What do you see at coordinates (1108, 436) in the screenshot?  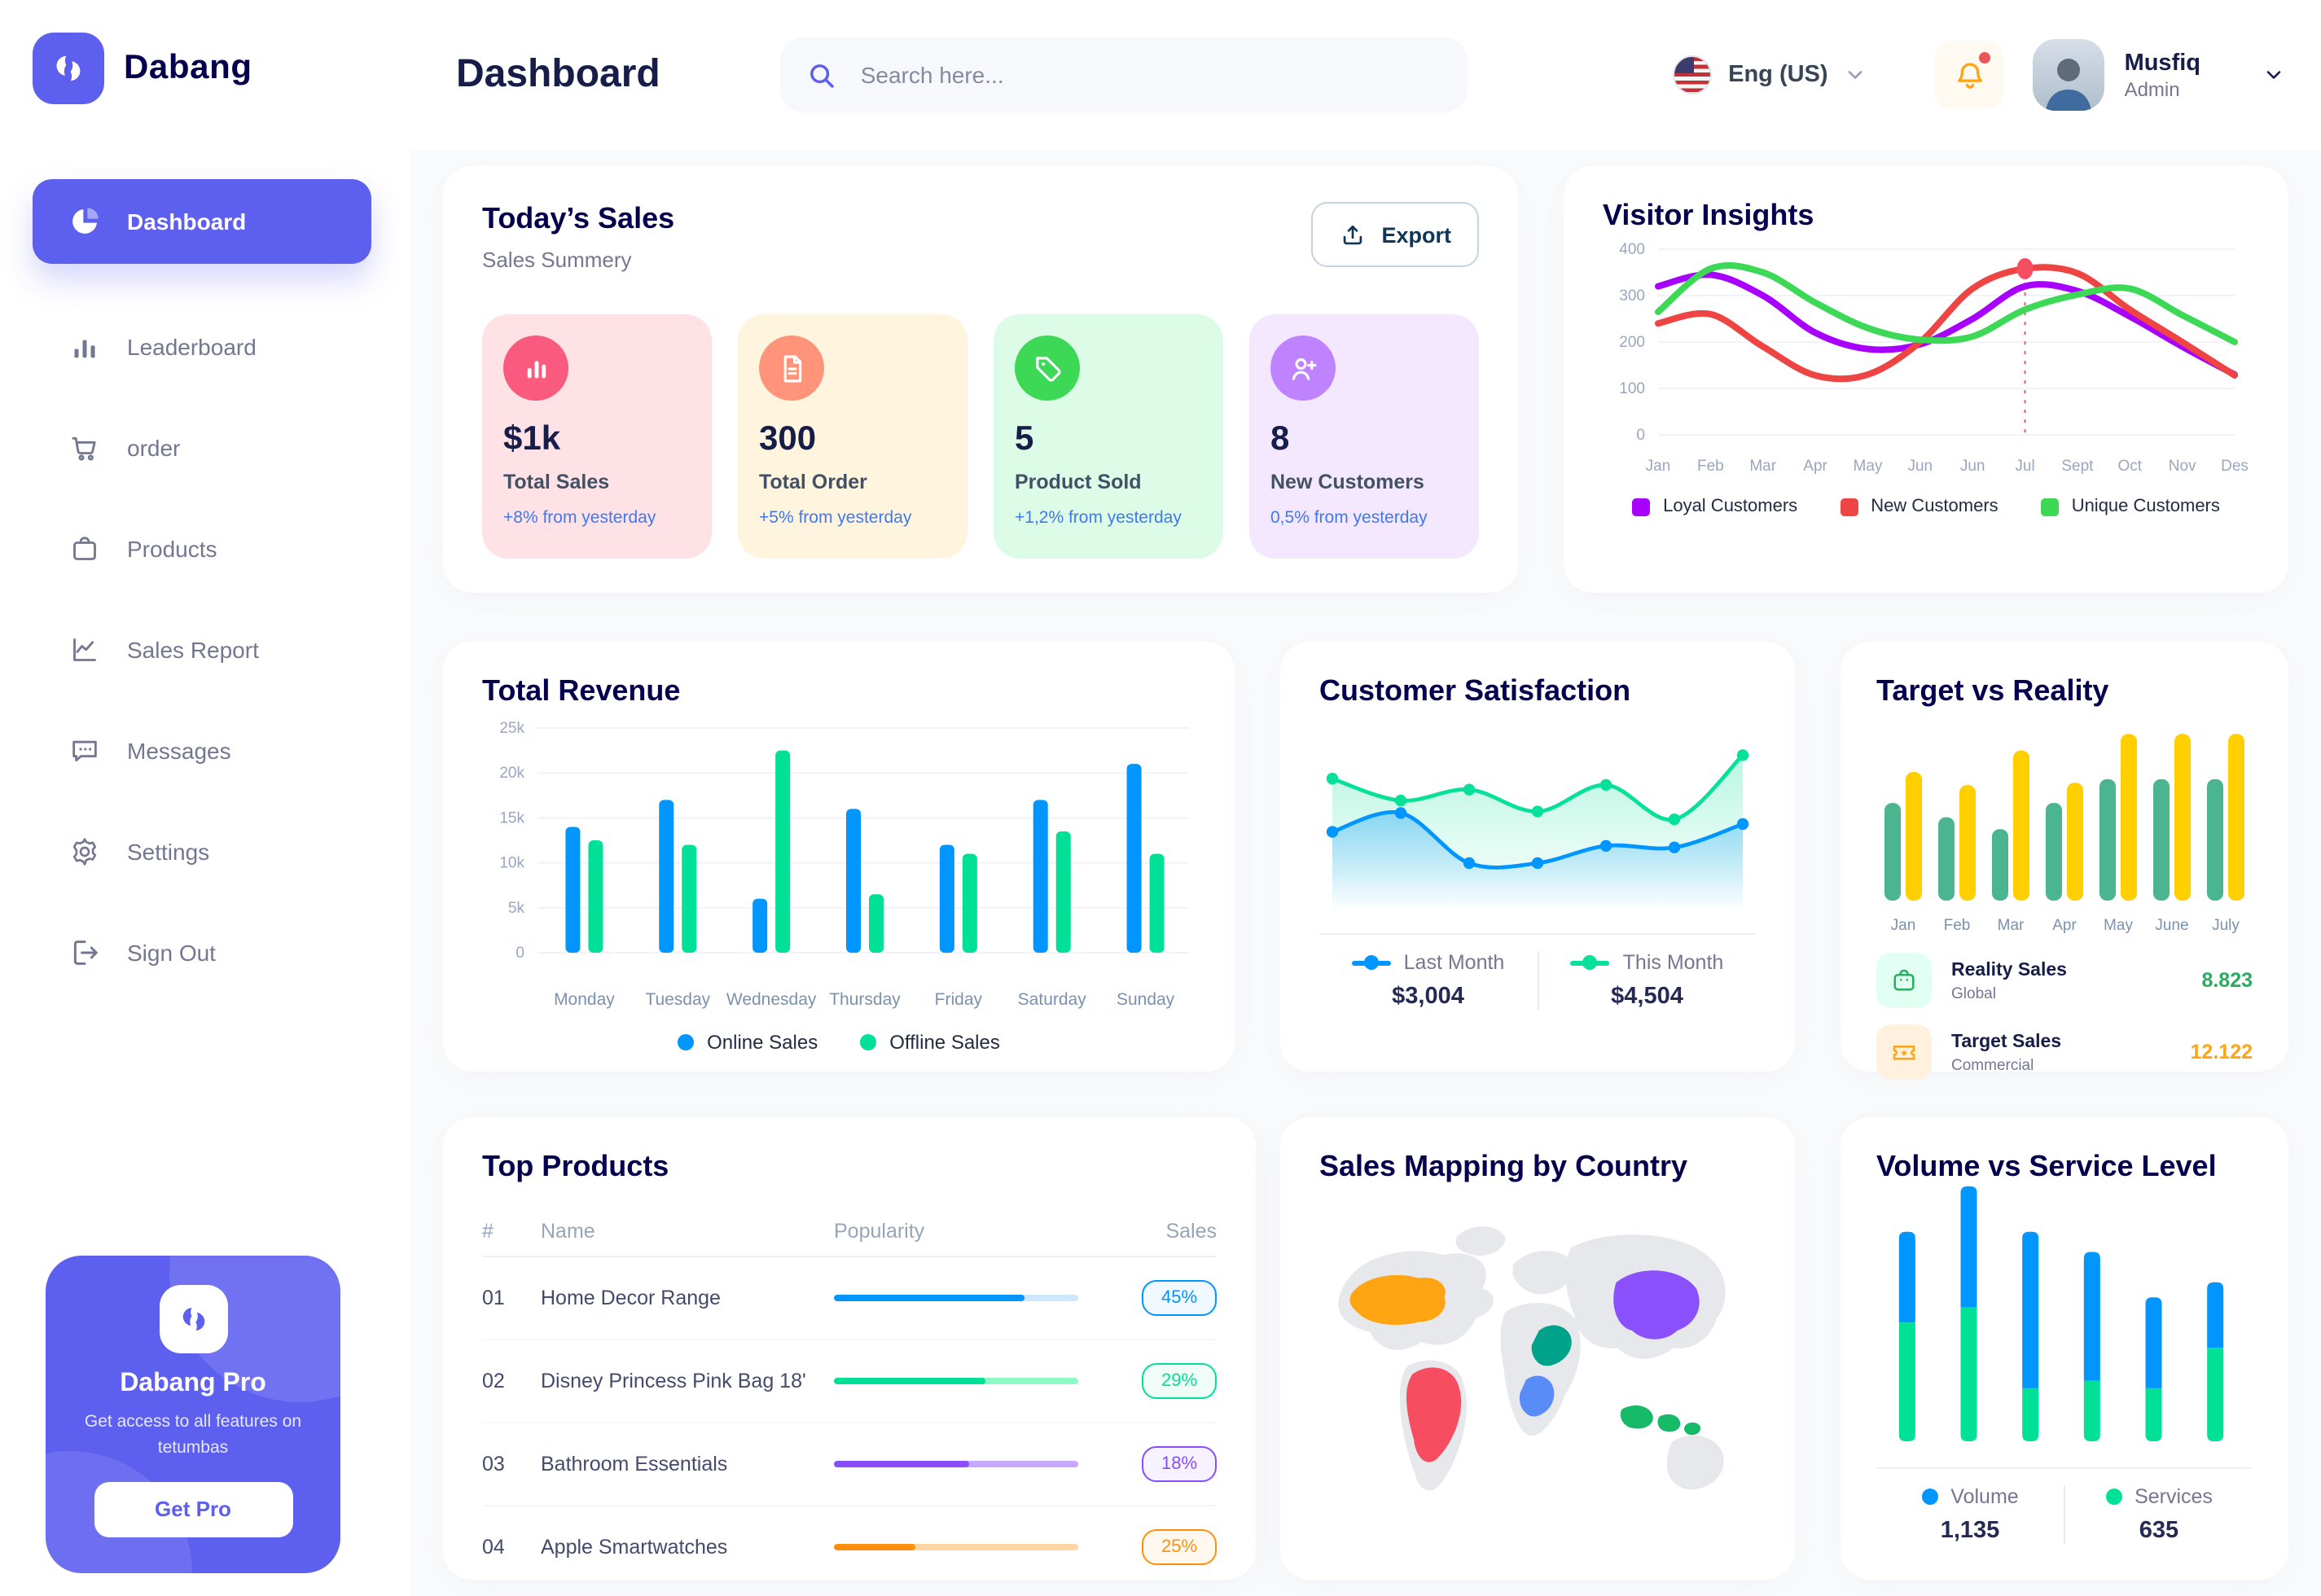 I see `stat-card-product-sold: 5 Product Sold +1,2% from yesterday` at bounding box center [1108, 436].